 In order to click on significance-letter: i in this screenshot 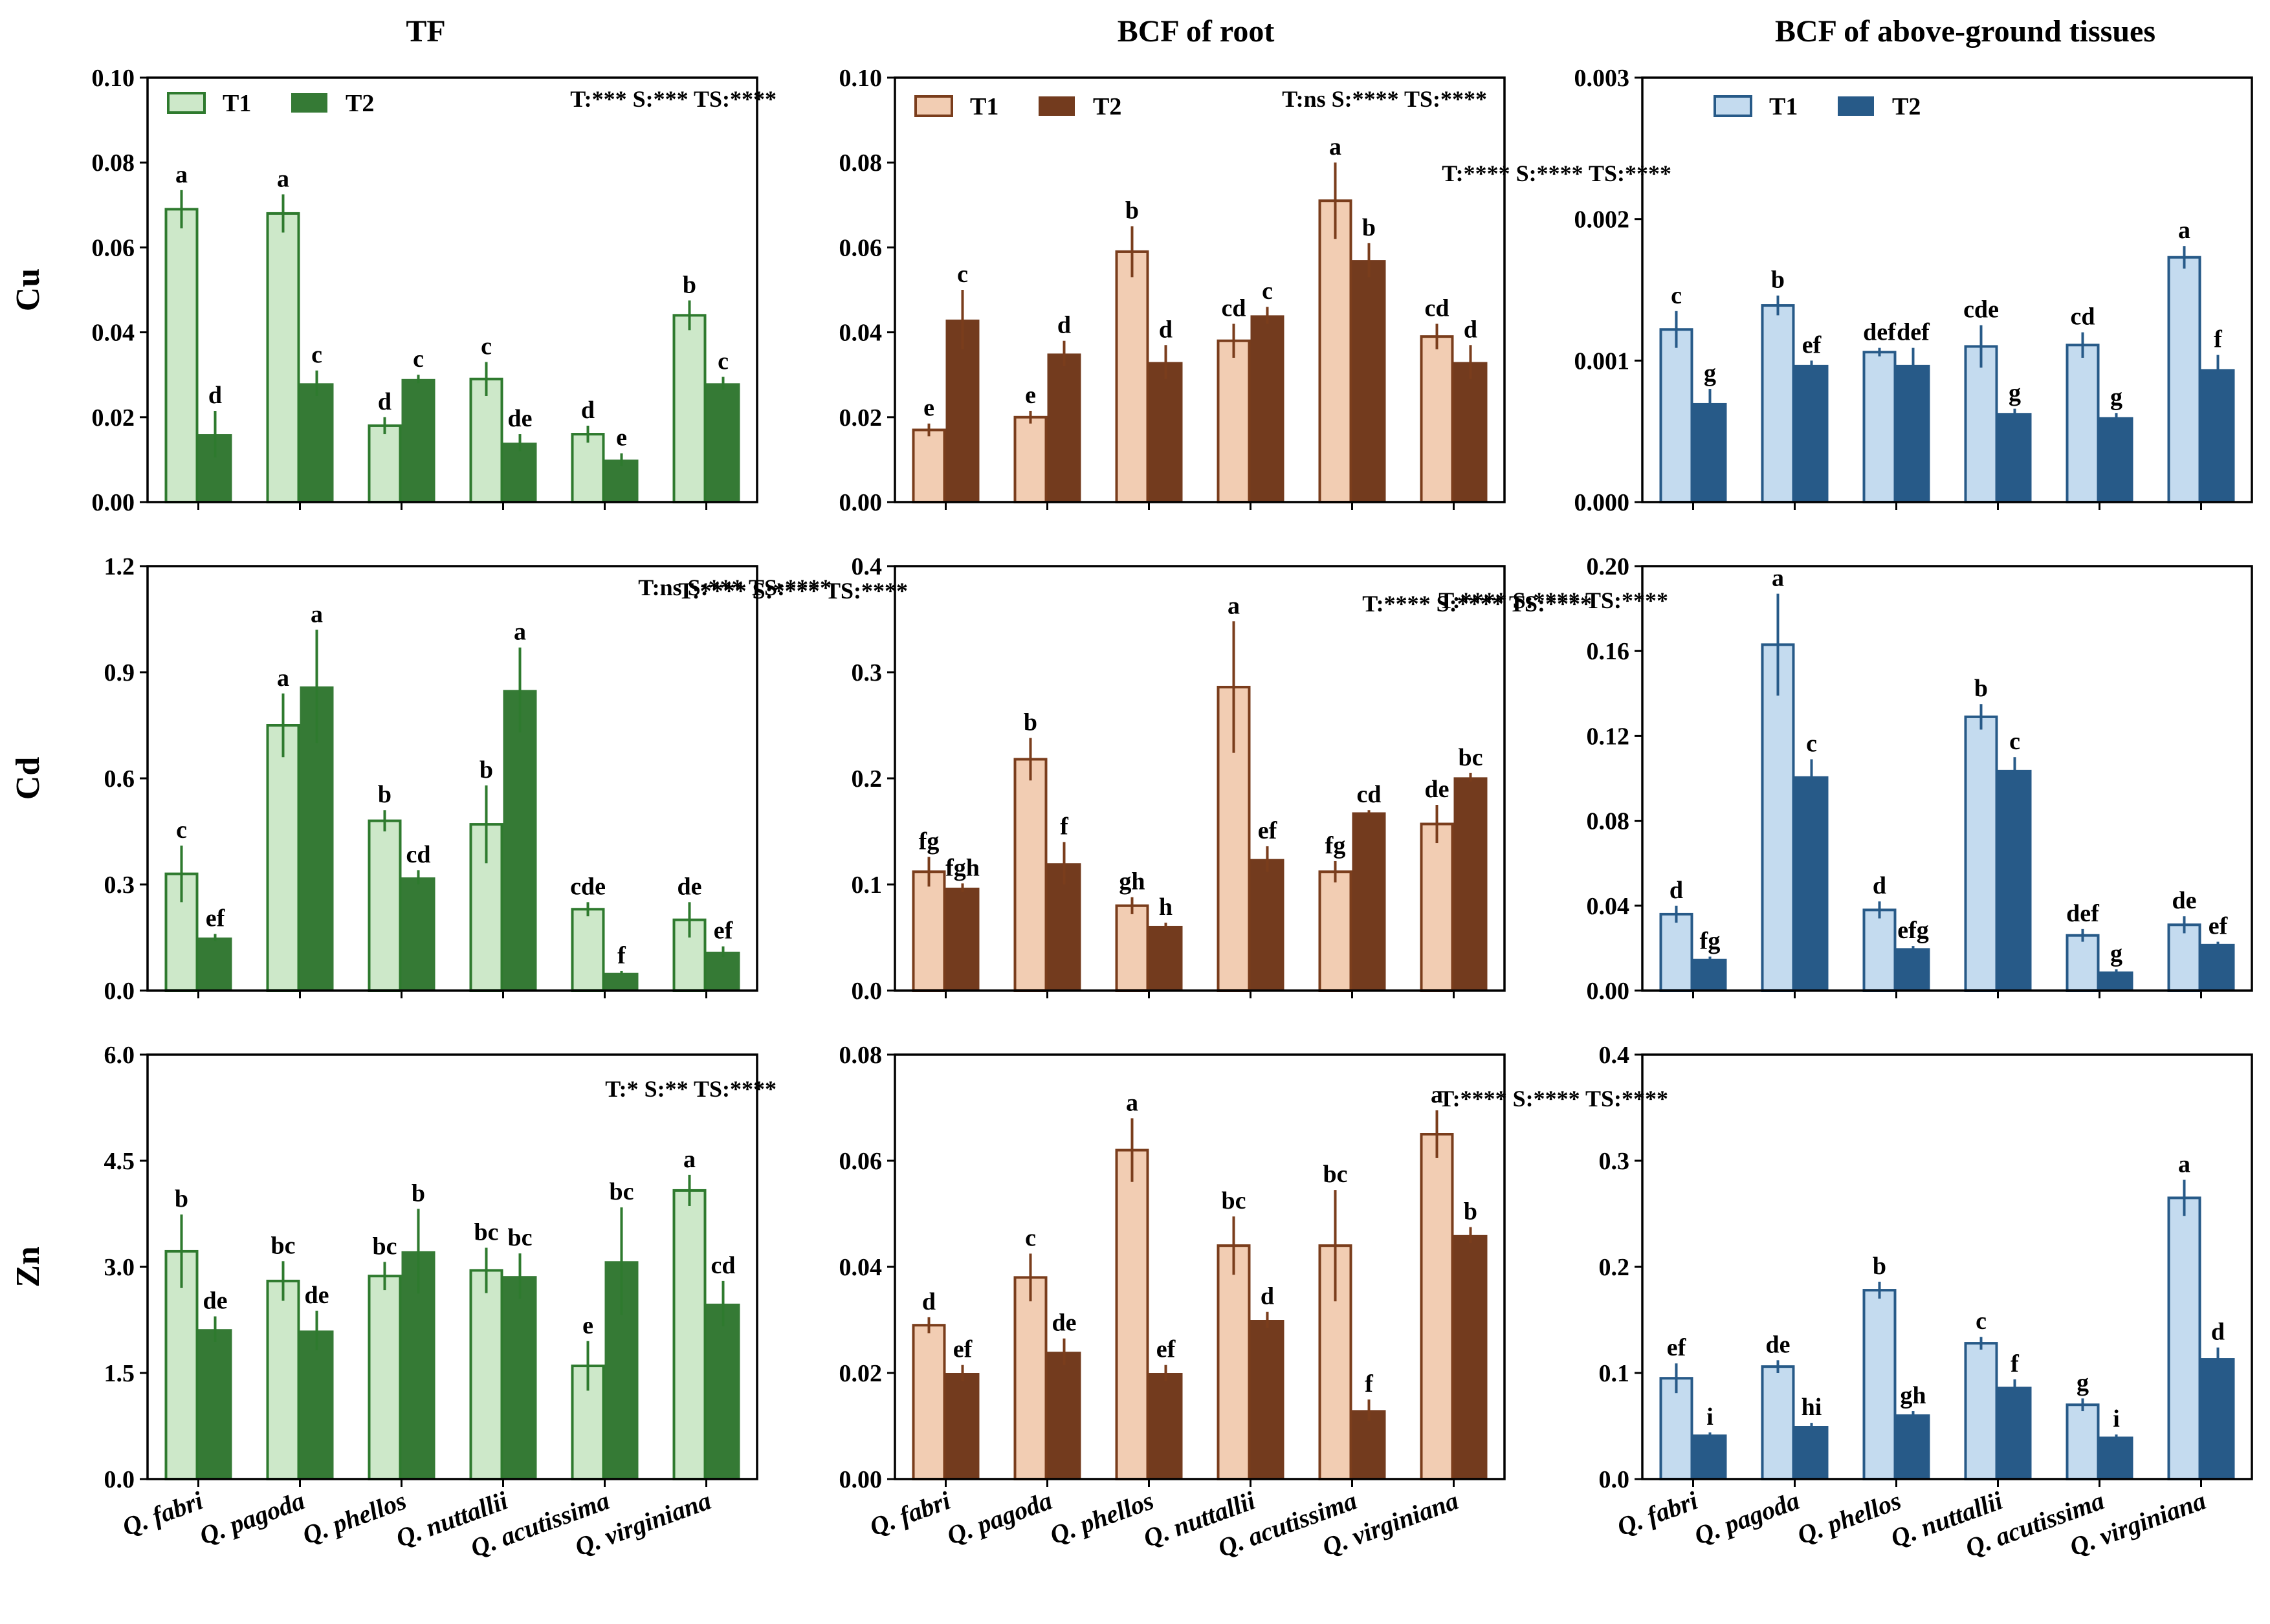, I will do `click(1710, 1417)`.